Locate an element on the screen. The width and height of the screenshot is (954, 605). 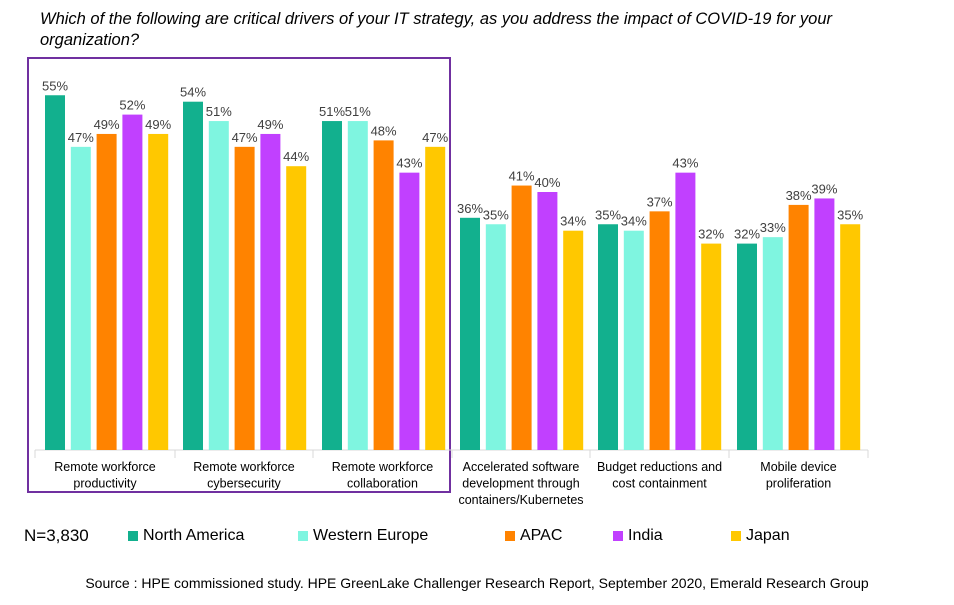
category-label: development through is located at coordinates (520, 484).